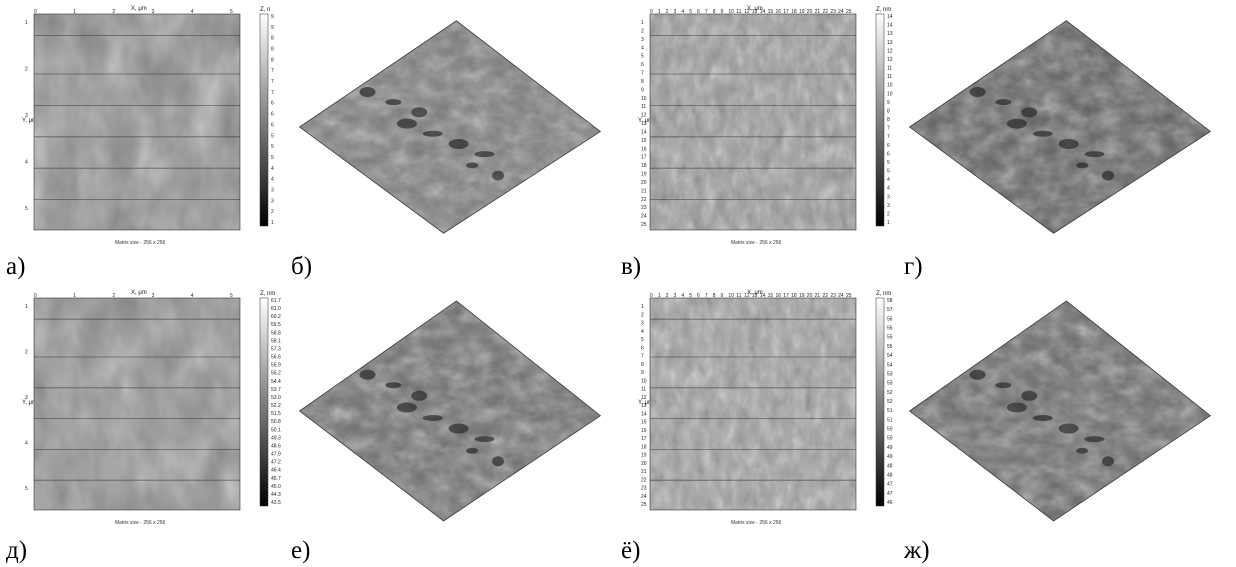 This screenshot has height=567, width=1236. What do you see at coordinates (890, 402) in the screenshot?
I see `colorbar-tick-label: 52` at bounding box center [890, 402].